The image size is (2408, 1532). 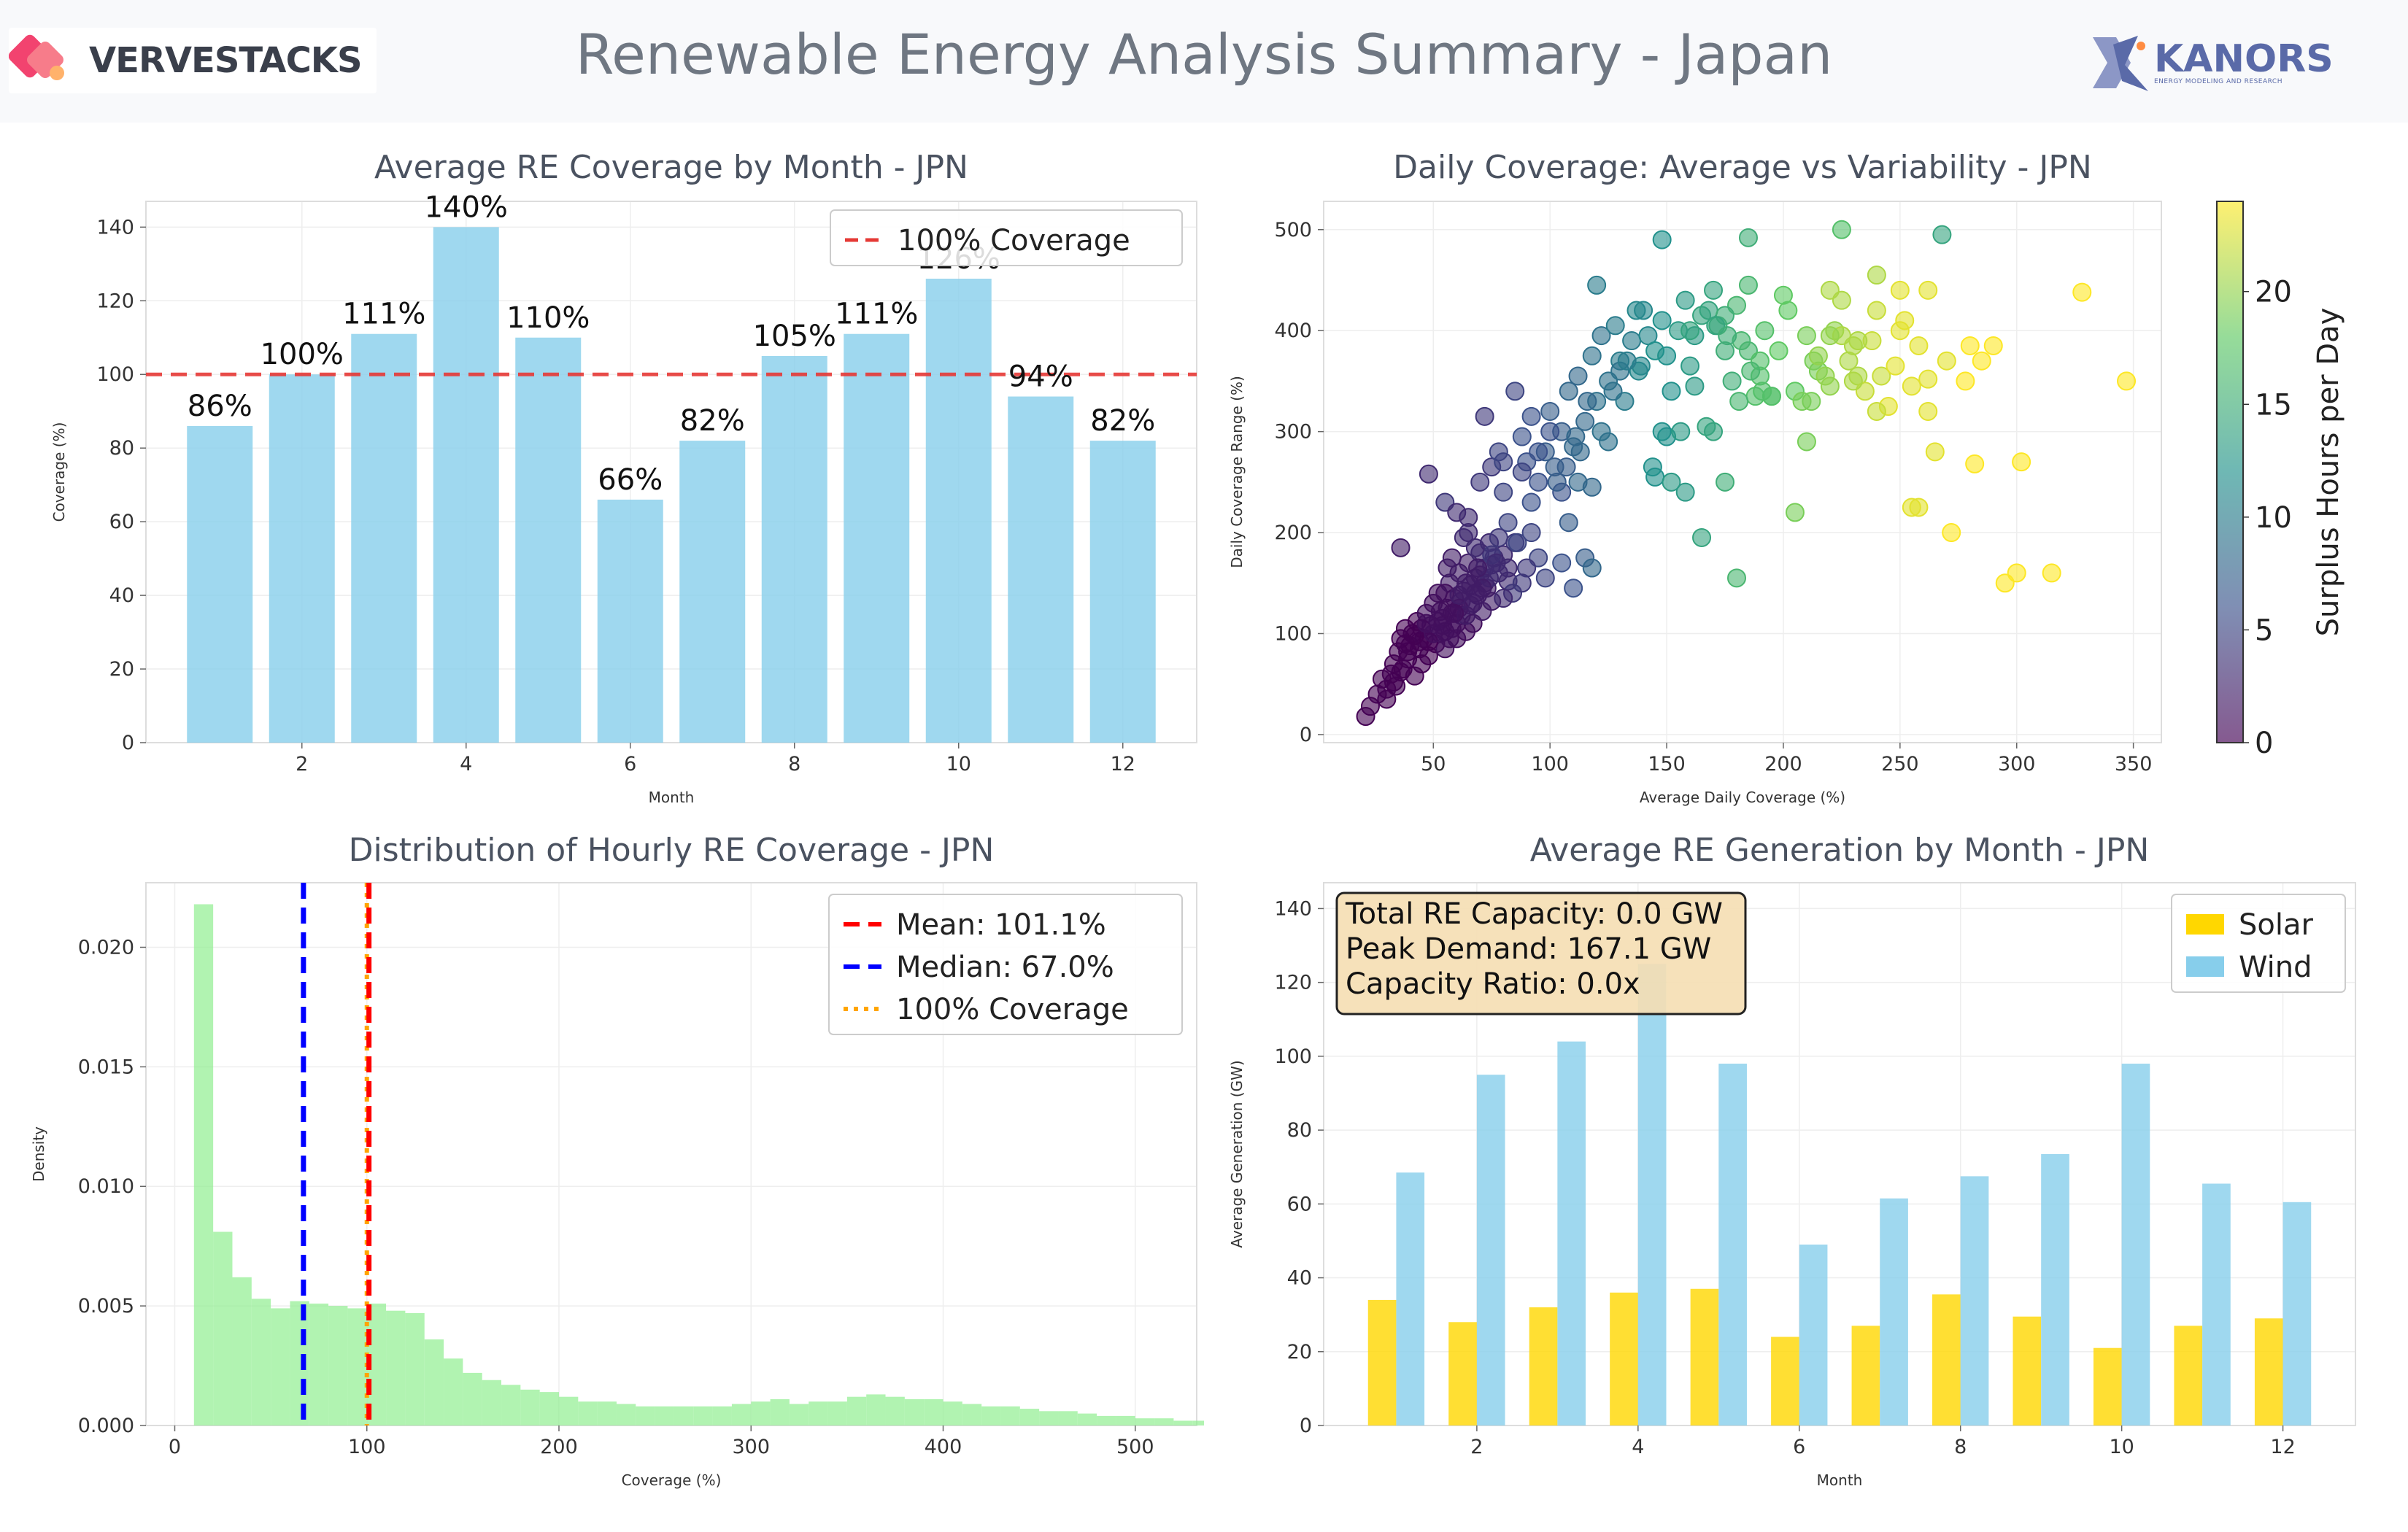 I want to click on x-tick-label: 100, so click(x=1550, y=764).